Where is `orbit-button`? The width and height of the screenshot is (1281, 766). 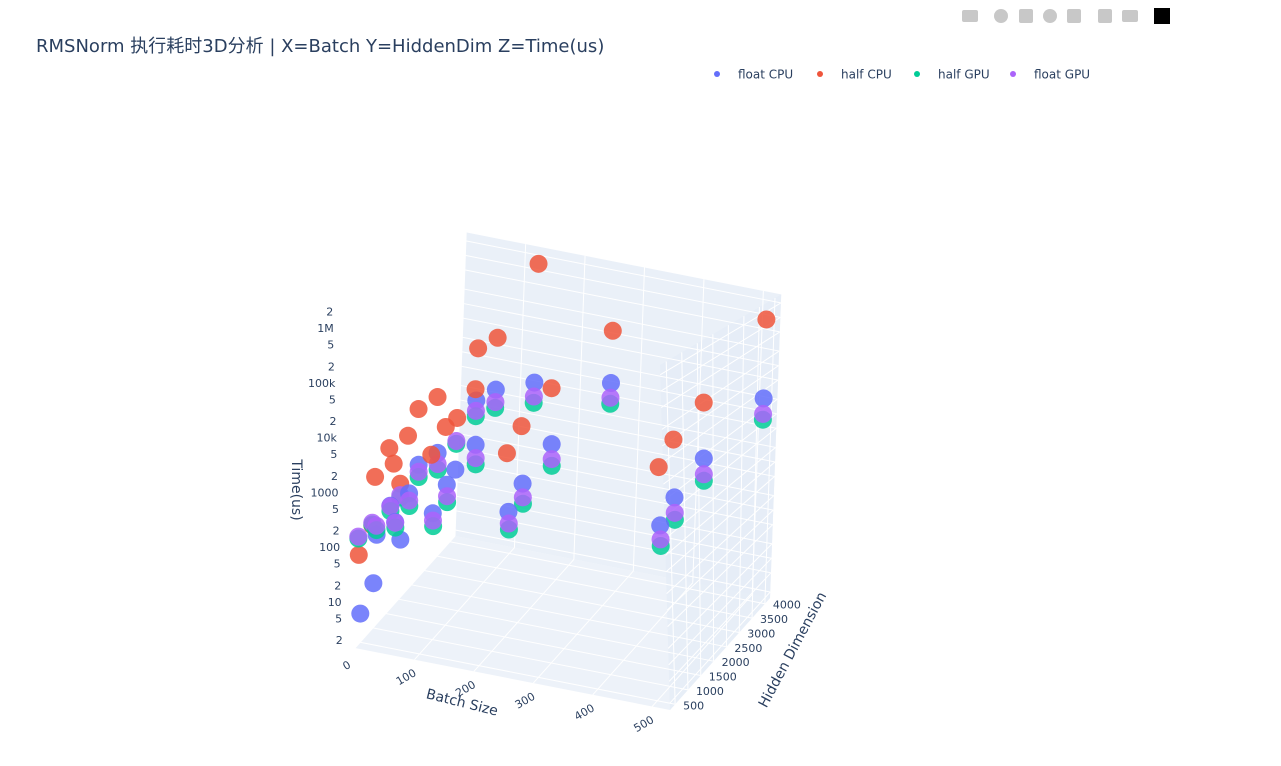
orbit-button is located at coordinates (1050, 16).